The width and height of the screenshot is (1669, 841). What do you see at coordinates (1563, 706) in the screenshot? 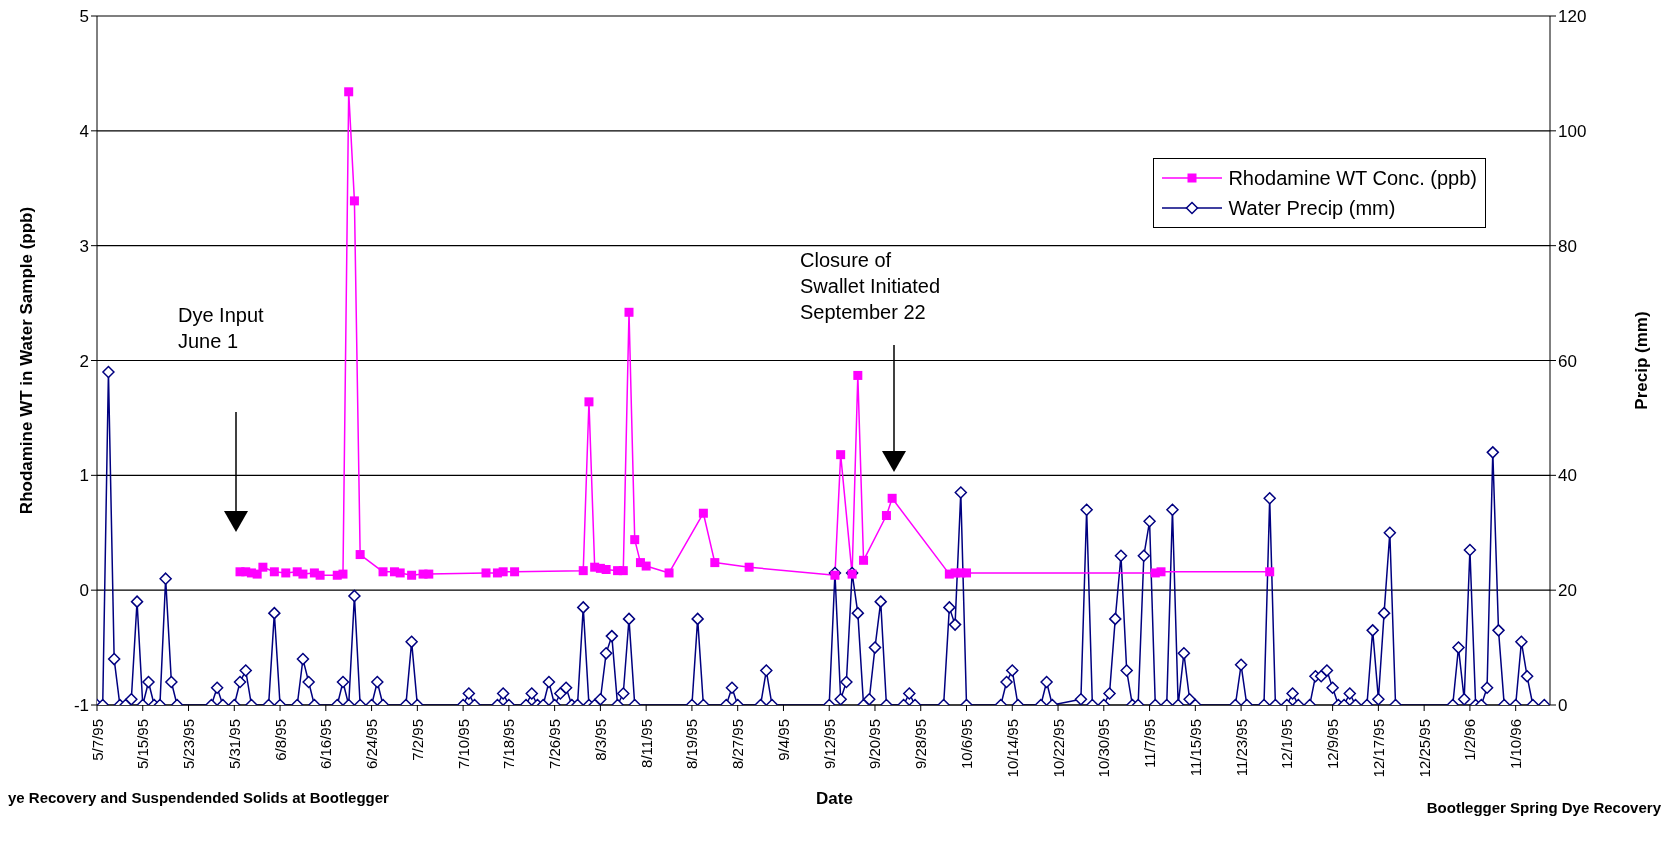
I see `y2-tick-label: 0` at bounding box center [1563, 706].